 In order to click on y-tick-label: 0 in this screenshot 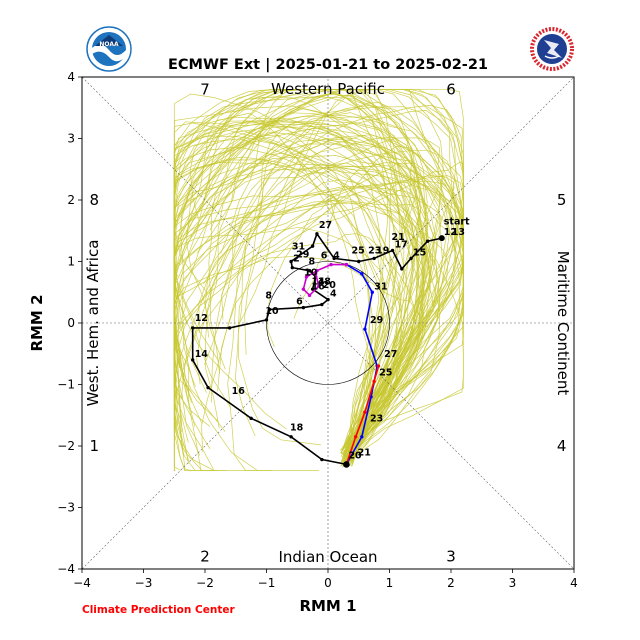, I will do `click(71, 323)`.